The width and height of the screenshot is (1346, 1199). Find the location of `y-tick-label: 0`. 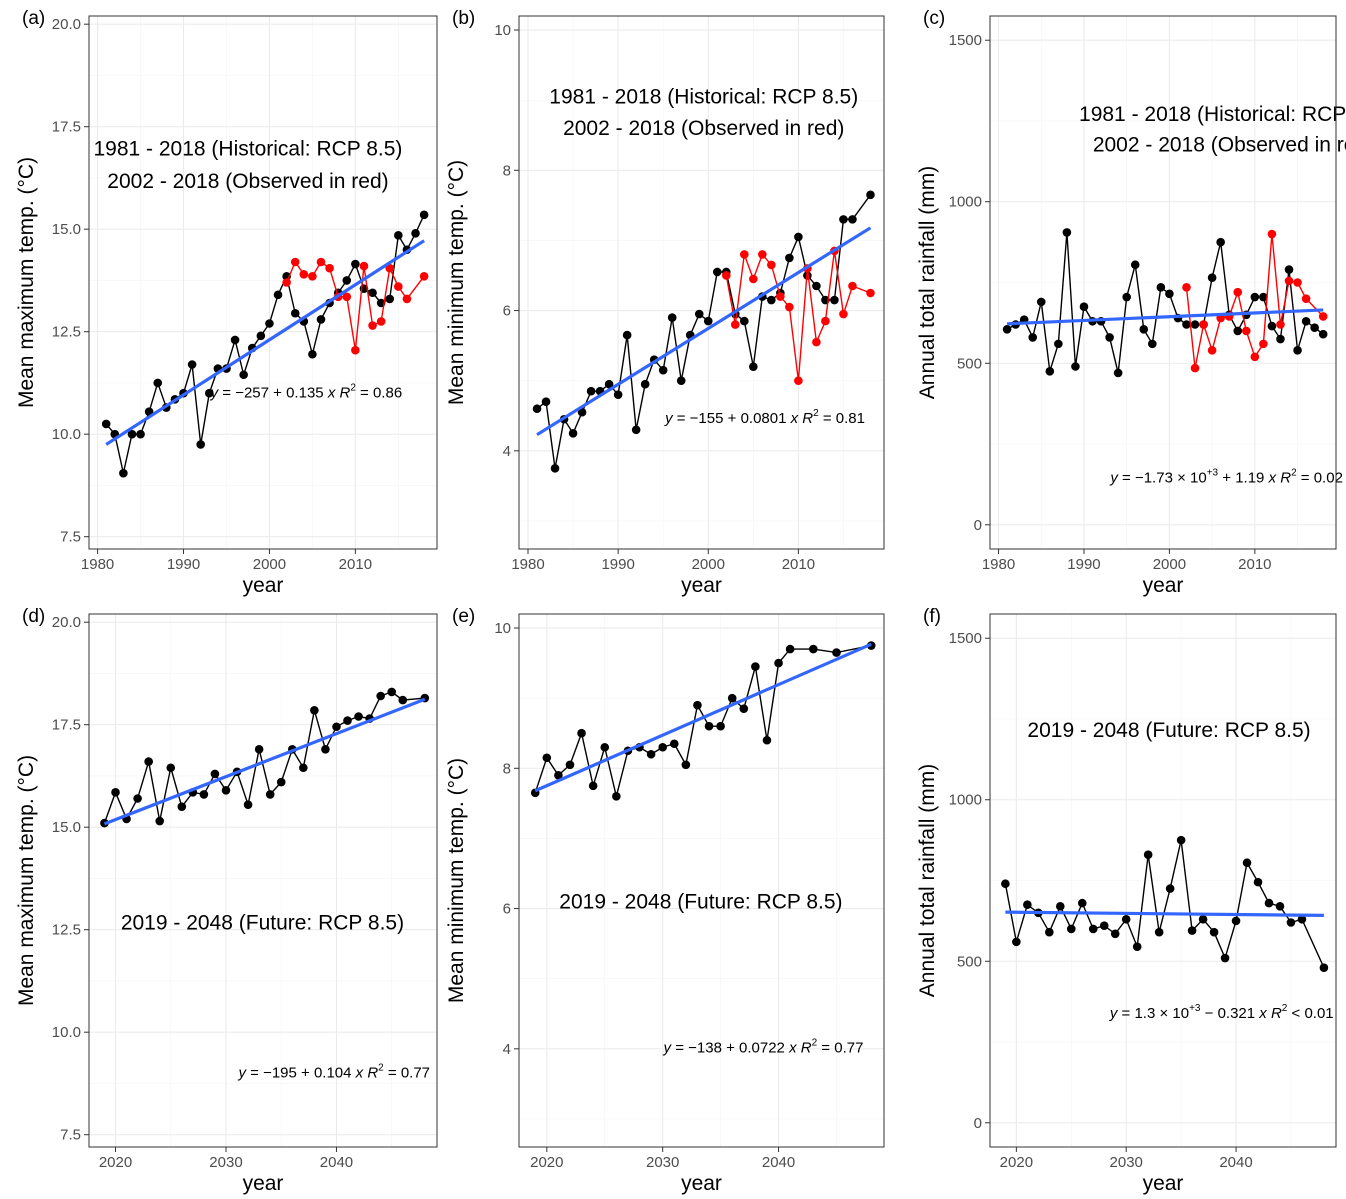

y-tick-label: 0 is located at coordinates (978, 1123).